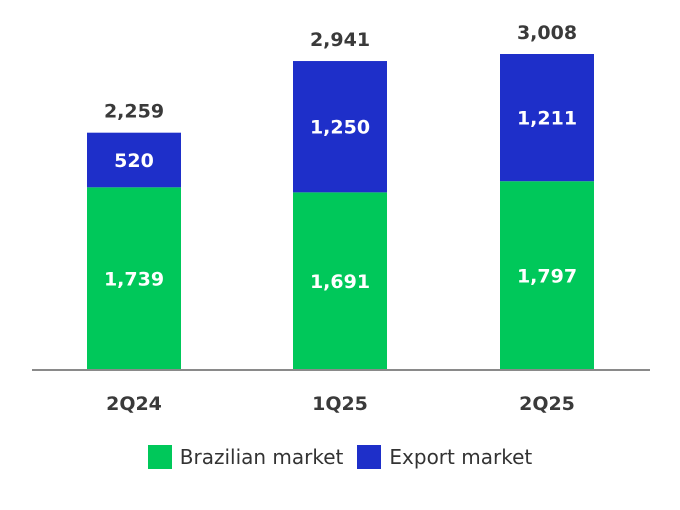 The width and height of the screenshot is (680, 510). Describe the element at coordinates (547, 404) in the screenshot. I see `x-tick-label-2Q25: 2Q25` at that location.